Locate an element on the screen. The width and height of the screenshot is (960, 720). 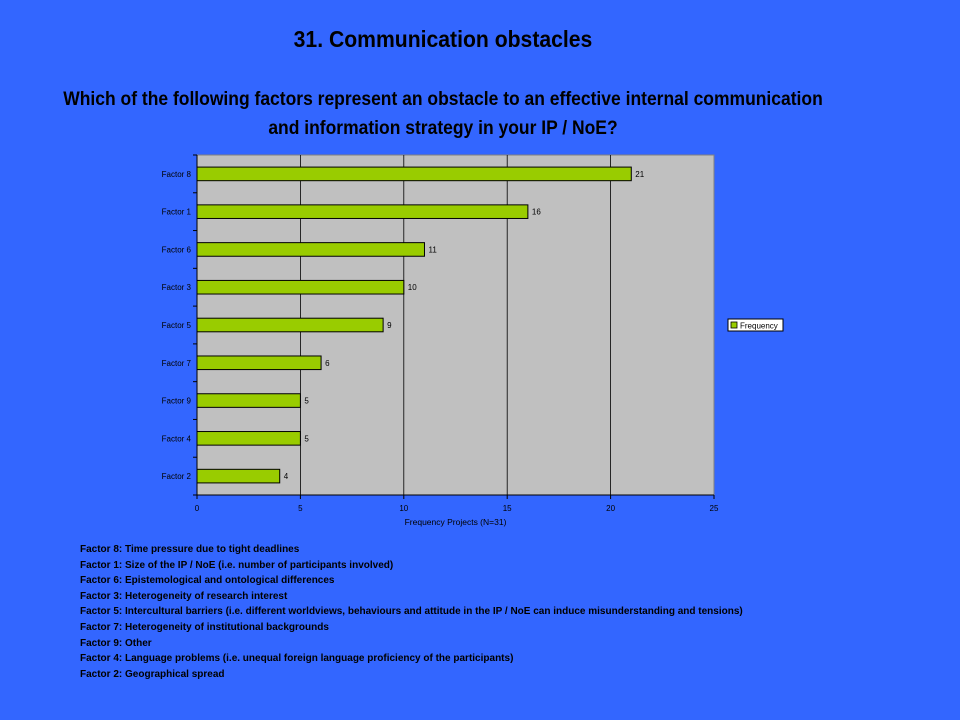
x-axis-label: Frequency Projects (N=31) is located at coordinates (456, 522).